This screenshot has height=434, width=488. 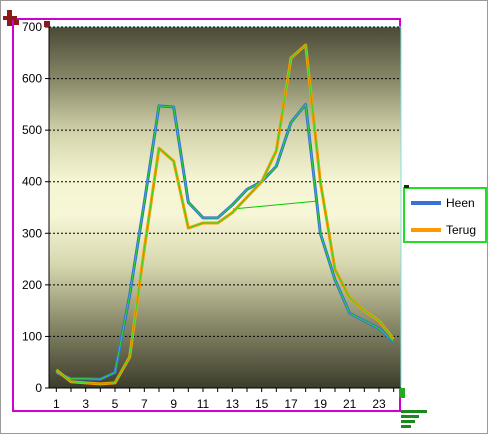 I want to click on x-axis: 1 3 5 7 9 11 13 15 17 19 21 23, so click(x=224, y=399).